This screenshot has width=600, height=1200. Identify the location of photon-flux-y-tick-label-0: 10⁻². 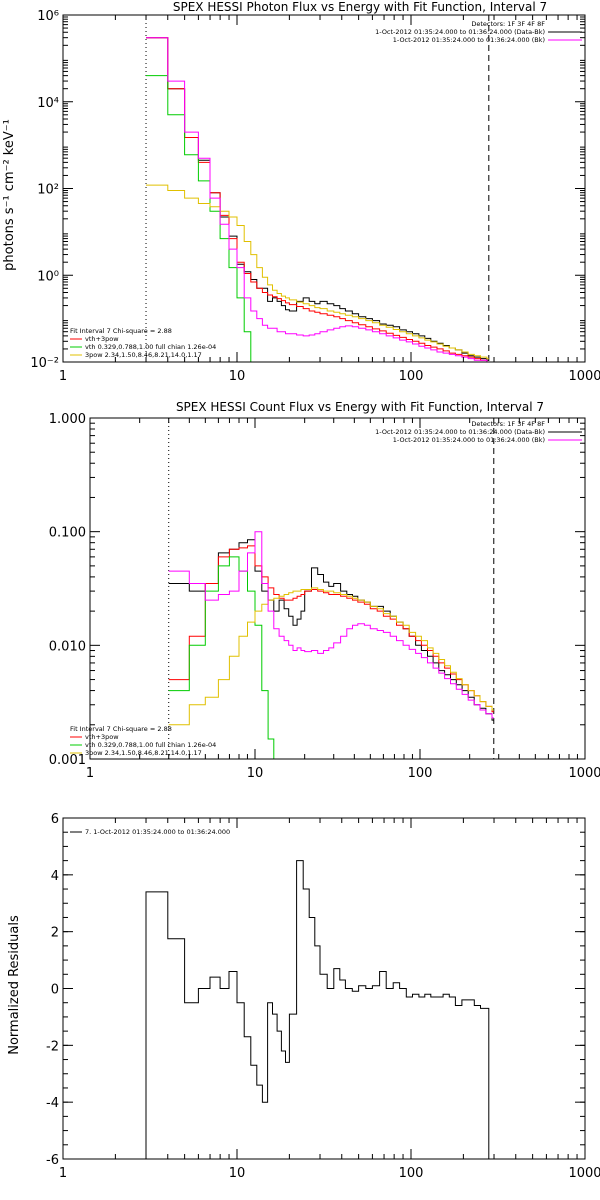
(44, 363).